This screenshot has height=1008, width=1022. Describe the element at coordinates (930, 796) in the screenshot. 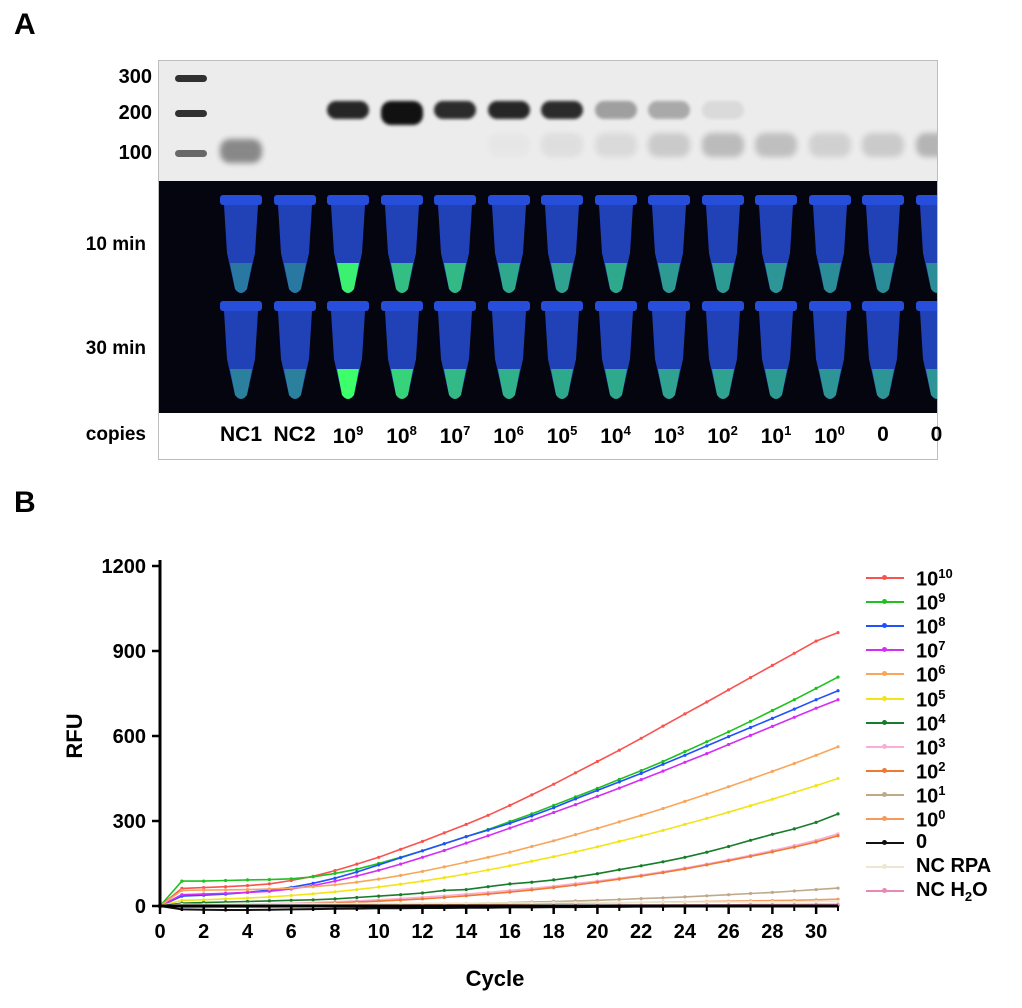

I see `legend-label: 101` at that location.